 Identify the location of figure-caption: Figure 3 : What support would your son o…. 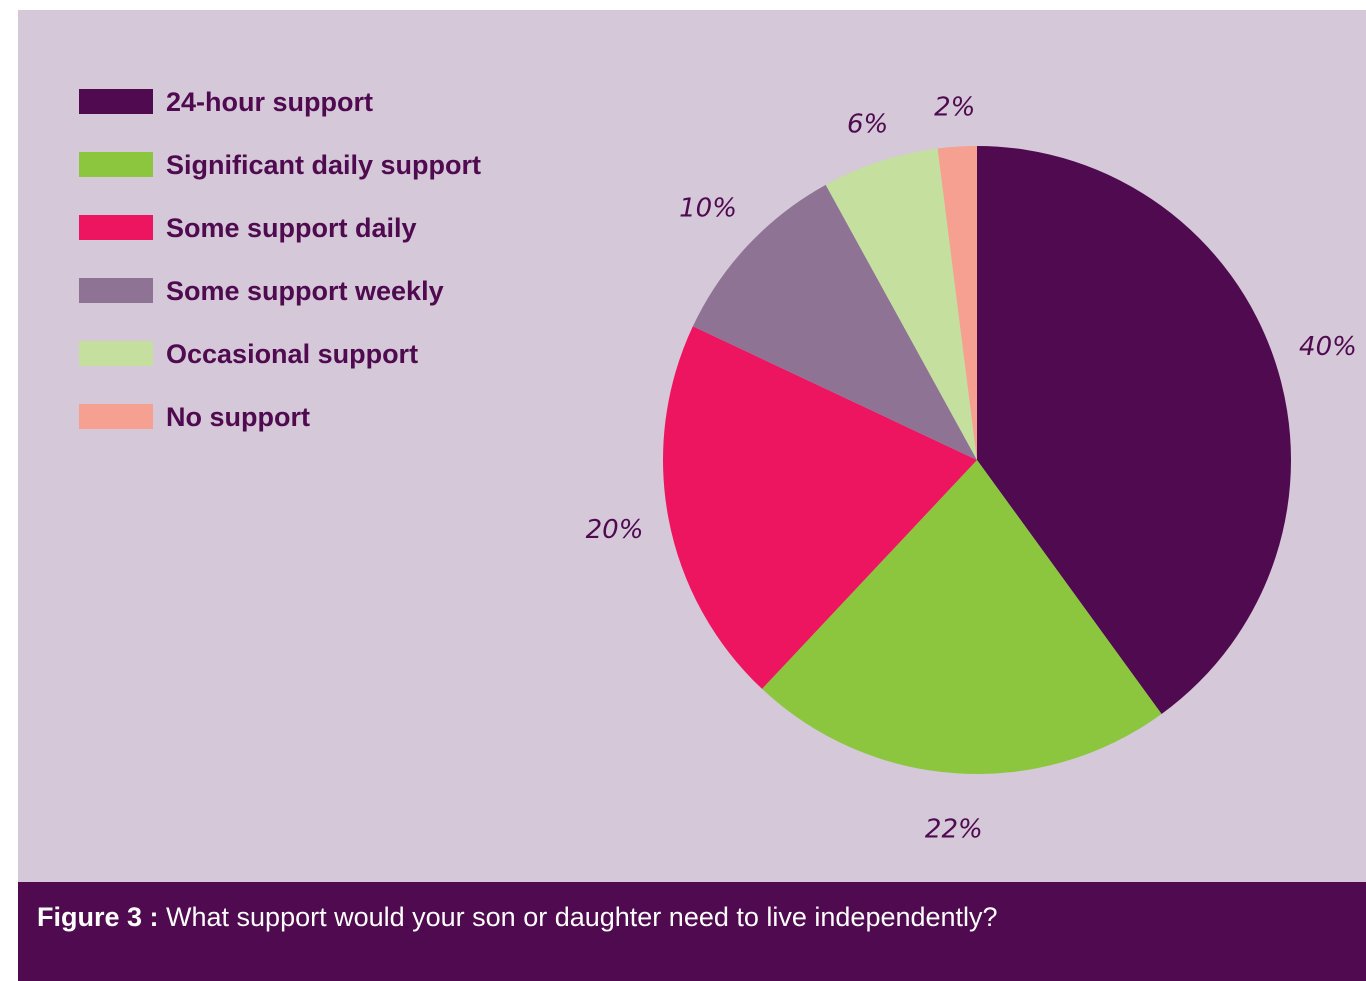
(692, 931).